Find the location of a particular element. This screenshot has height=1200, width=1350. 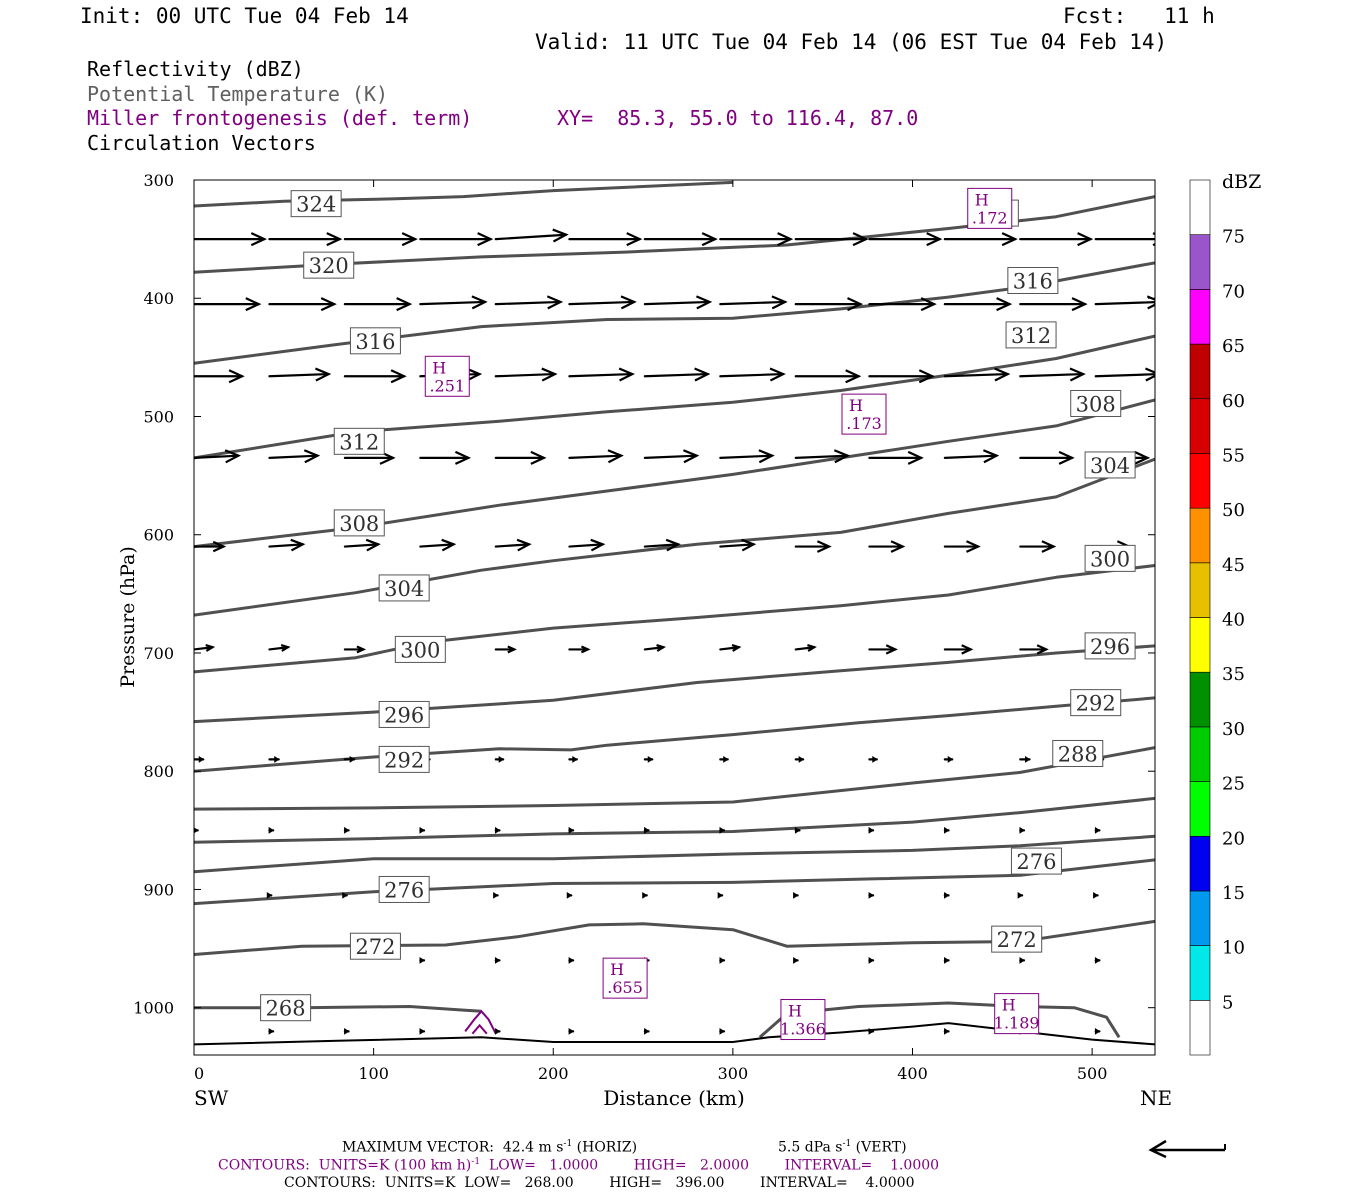

colorbar-level-label: 30 is located at coordinates (1233, 729).